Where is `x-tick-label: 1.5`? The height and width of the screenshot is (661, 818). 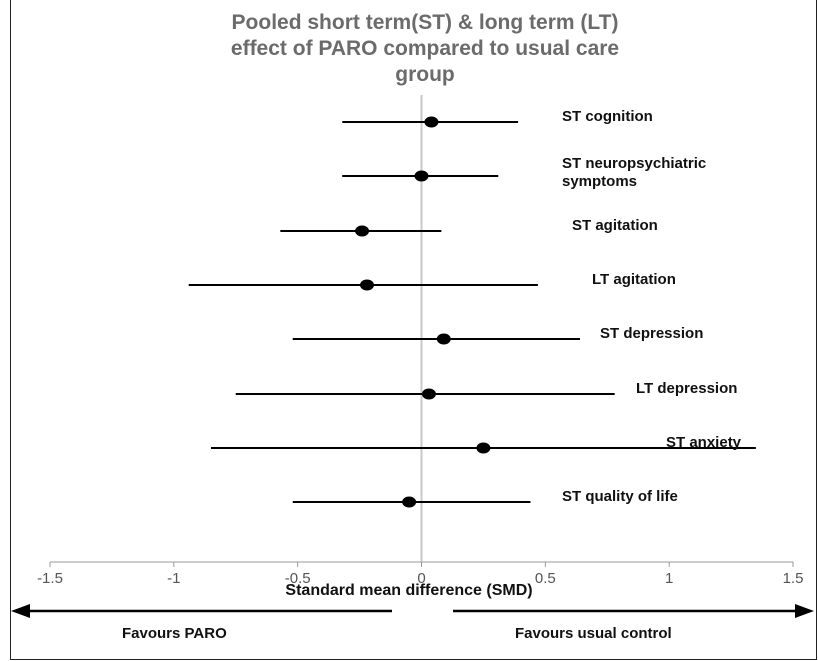 x-tick-label: 1.5 is located at coordinates (793, 578).